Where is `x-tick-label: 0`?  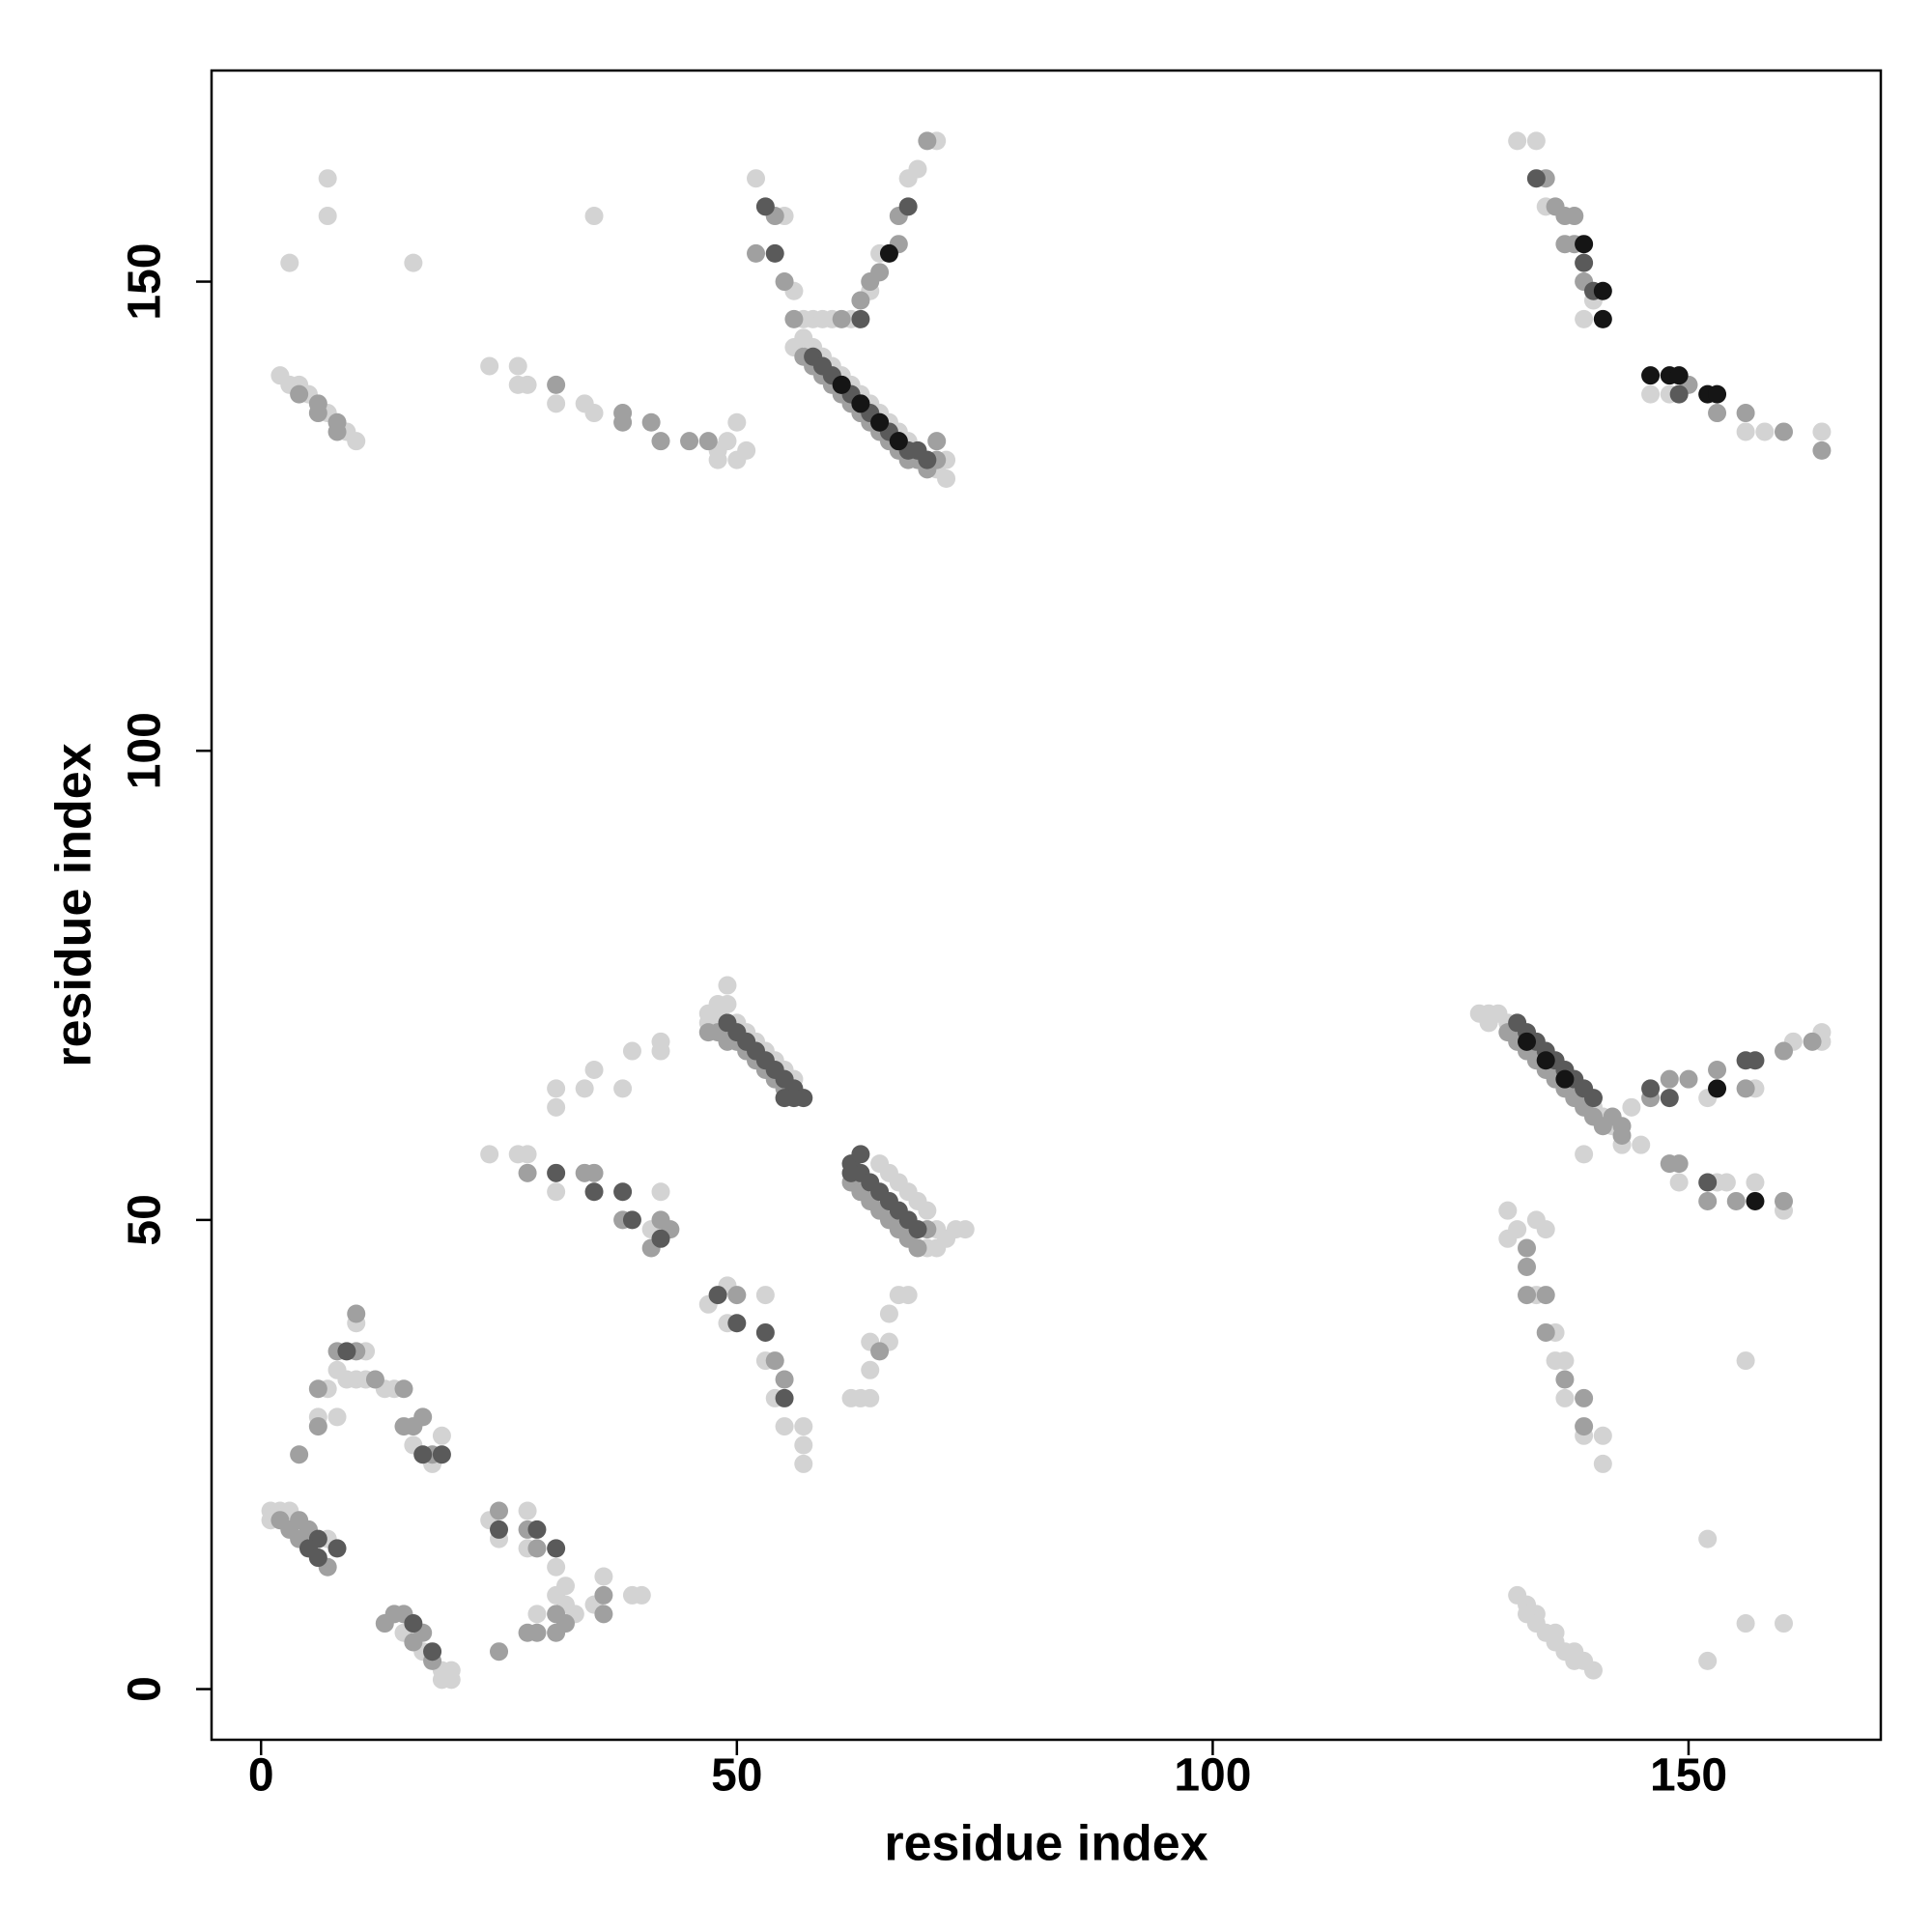
x-tick-label: 0 is located at coordinates (261, 1776).